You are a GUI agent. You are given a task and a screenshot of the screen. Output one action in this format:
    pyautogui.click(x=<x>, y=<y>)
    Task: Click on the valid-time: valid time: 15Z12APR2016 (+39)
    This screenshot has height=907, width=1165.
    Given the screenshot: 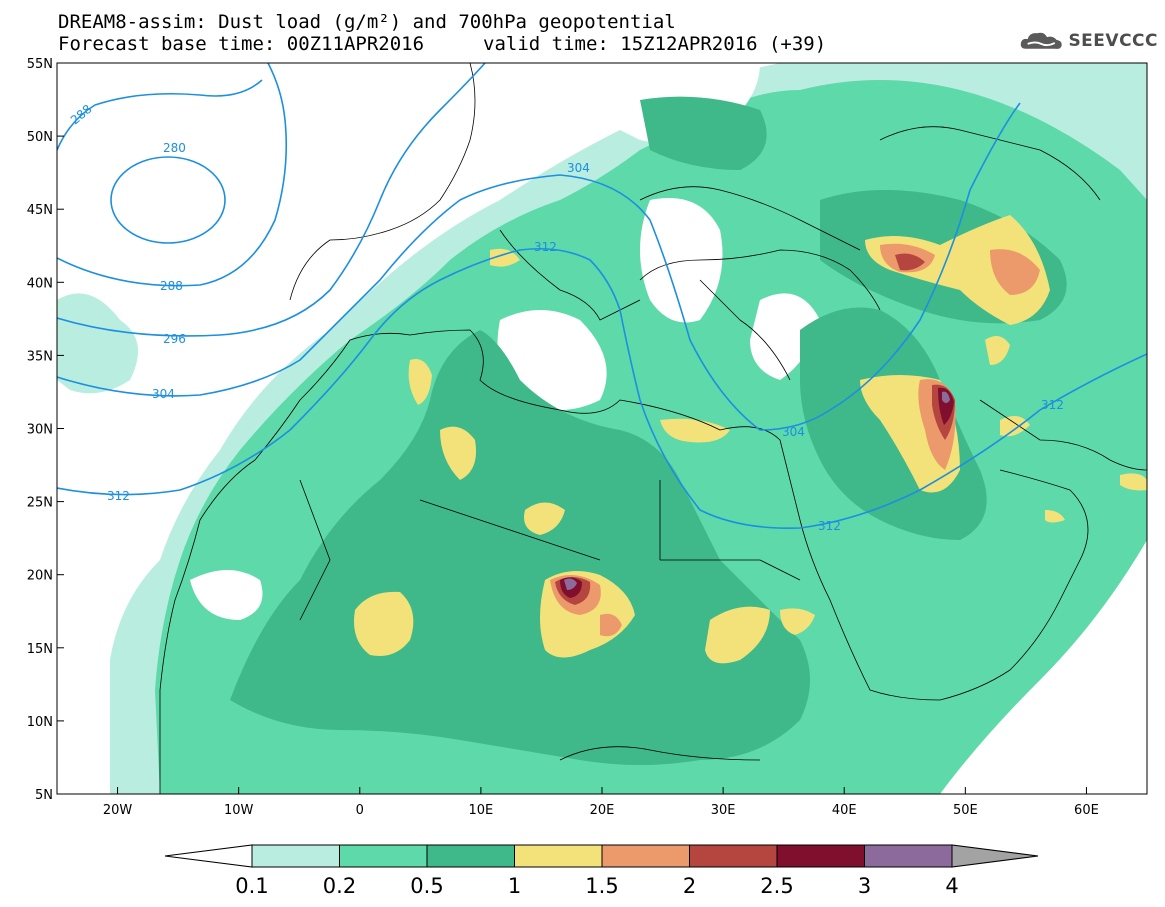 What is the action you would take?
    pyautogui.click(x=655, y=44)
    